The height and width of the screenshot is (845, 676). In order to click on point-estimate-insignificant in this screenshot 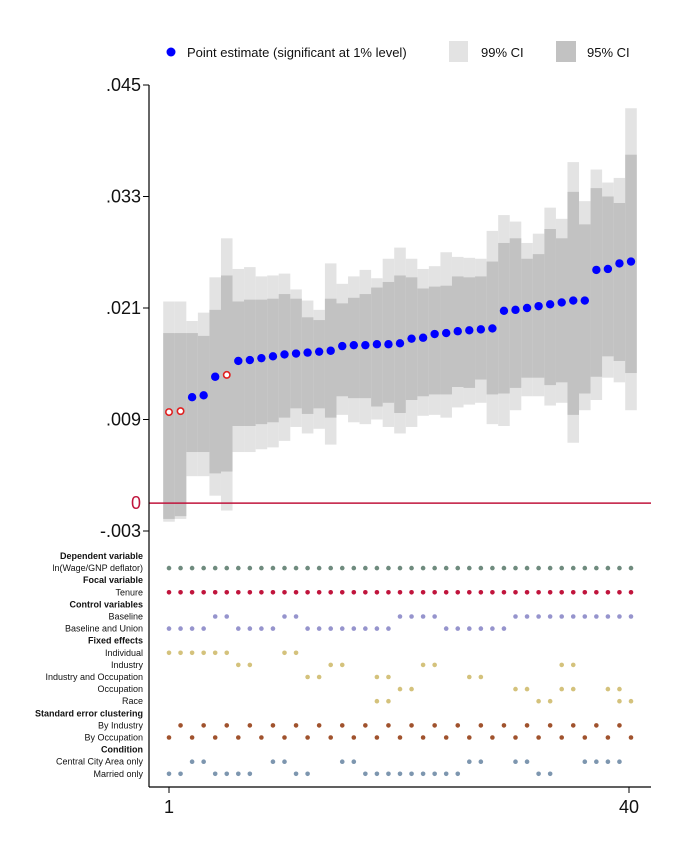, I will do `click(169, 412)`.